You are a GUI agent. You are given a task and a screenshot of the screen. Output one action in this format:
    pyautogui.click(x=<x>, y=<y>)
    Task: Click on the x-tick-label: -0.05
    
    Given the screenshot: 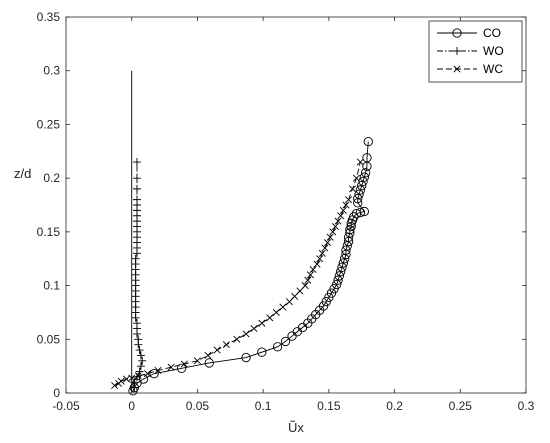 What is the action you would take?
    pyautogui.click(x=66, y=406)
    